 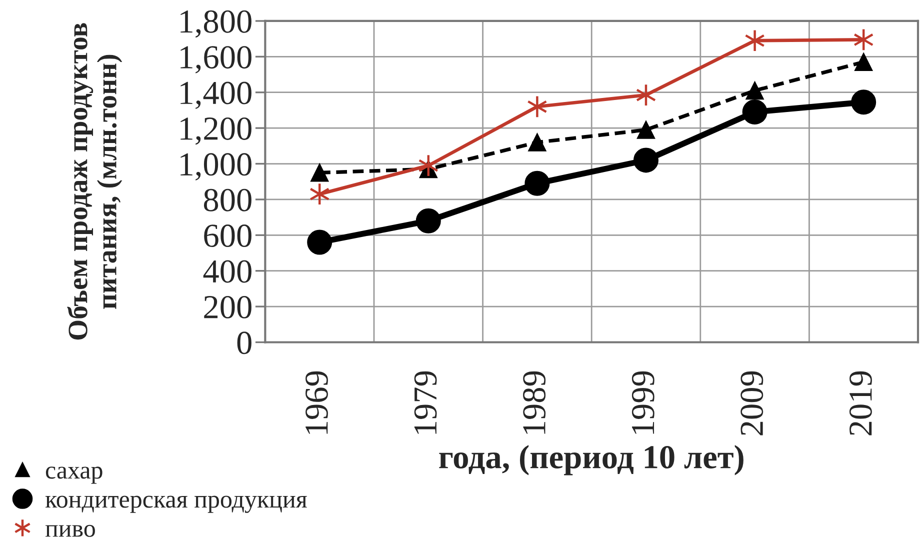 I want to click on y-tick-label: 1,800, so click(x=216, y=24).